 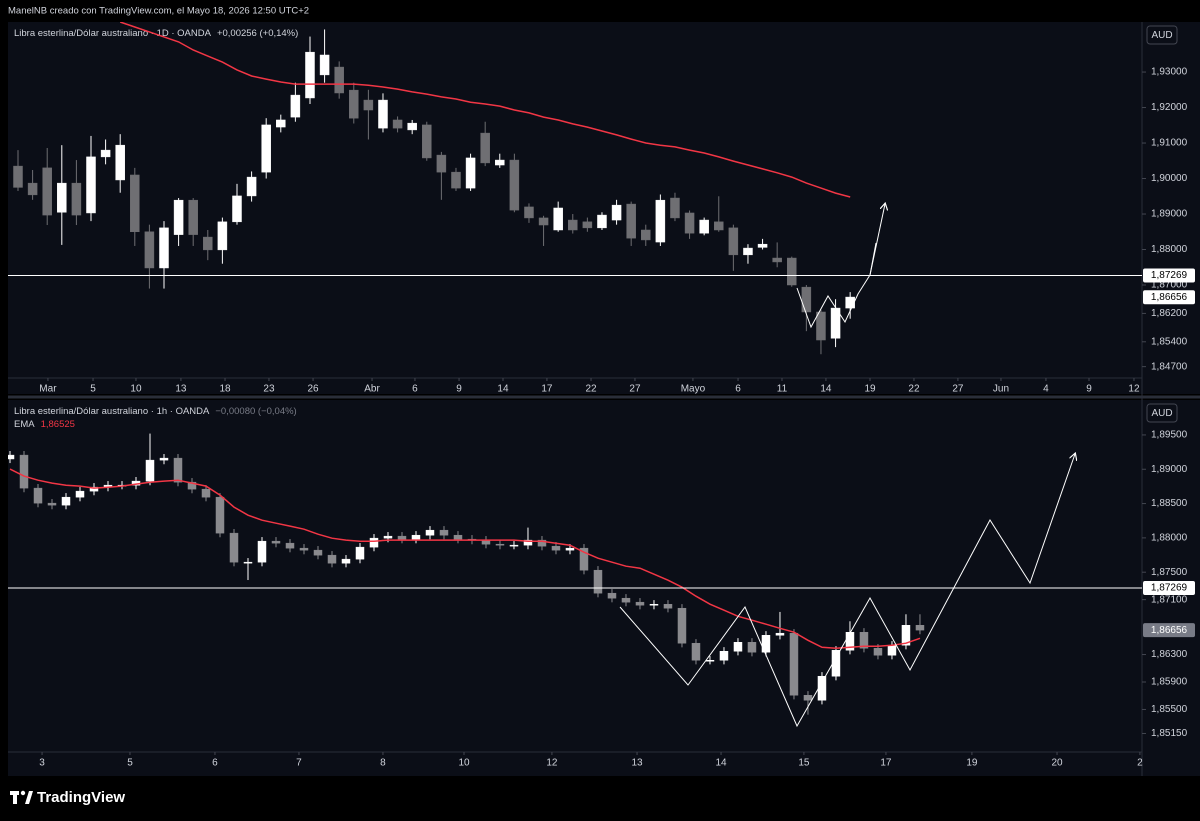 What do you see at coordinates (225, 389) in the screenshot?
I see `x-tick-label: 18` at bounding box center [225, 389].